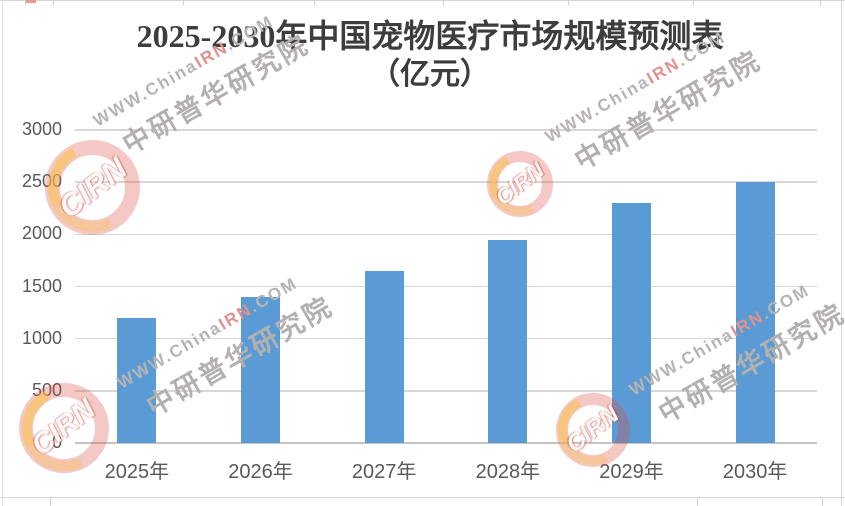 The width and height of the screenshot is (845, 506). I want to click on x-axis-tick-label: 2026年, so click(260, 472).